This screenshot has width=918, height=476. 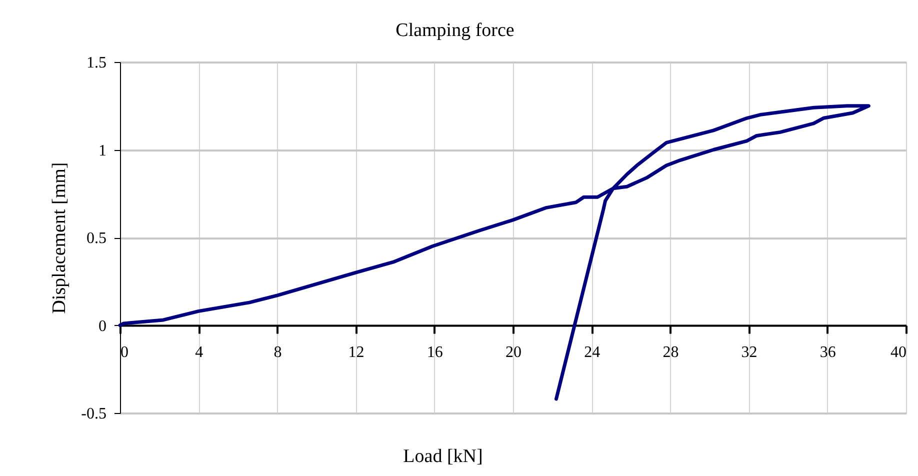 I want to click on y-tick-label: 1.5, so click(x=96, y=63).